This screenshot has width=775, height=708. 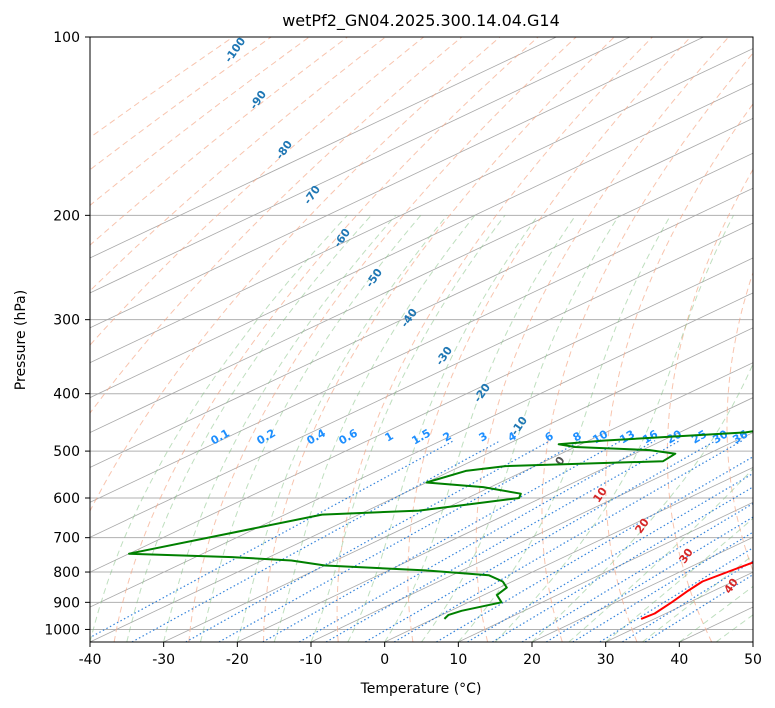 What do you see at coordinates (421, 21) in the screenshot?
I see `chart-title: wetPf2_GN04.2025.300.14.04.G14` at bounding box center [421, 21].